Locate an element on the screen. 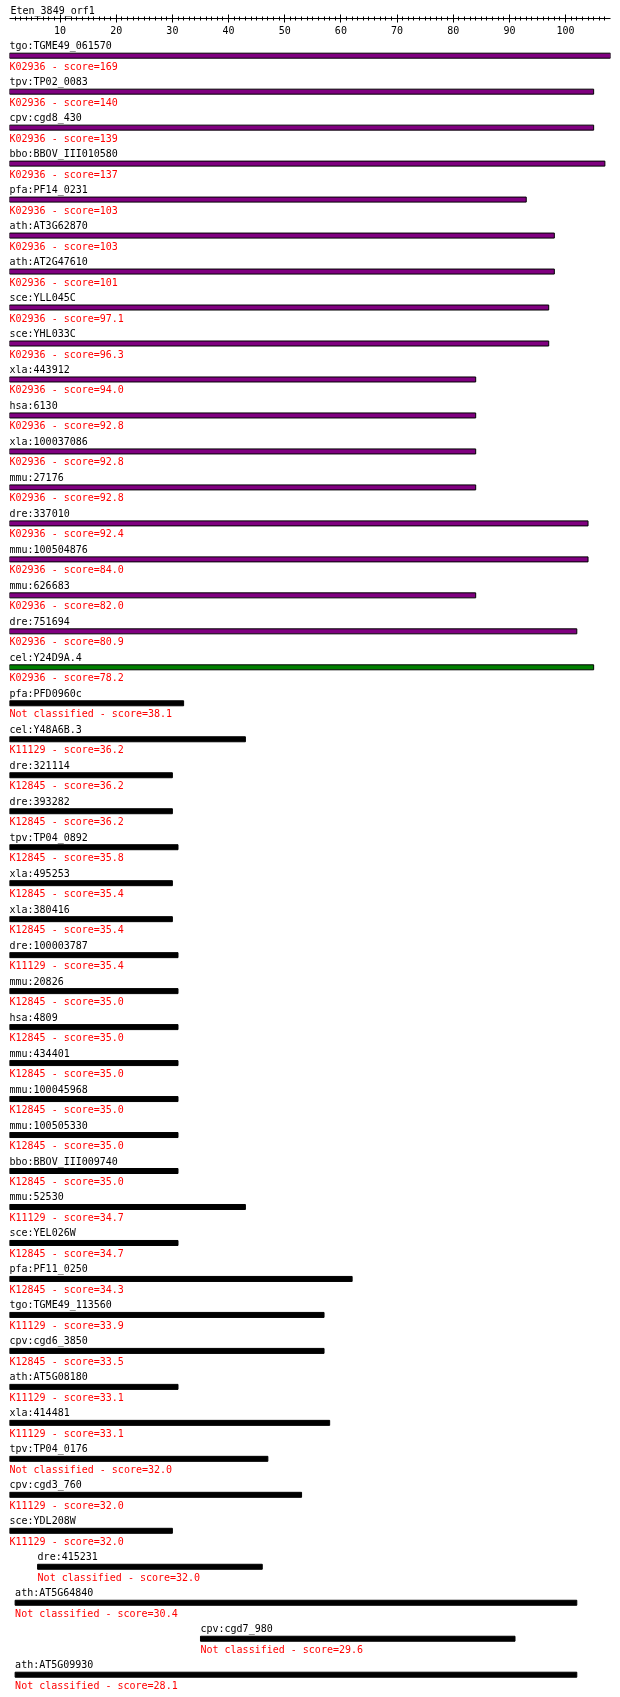 The height and width of the screenshot is (1697, 620). x-tick-label: 90 is located at coordinates (509, 30).